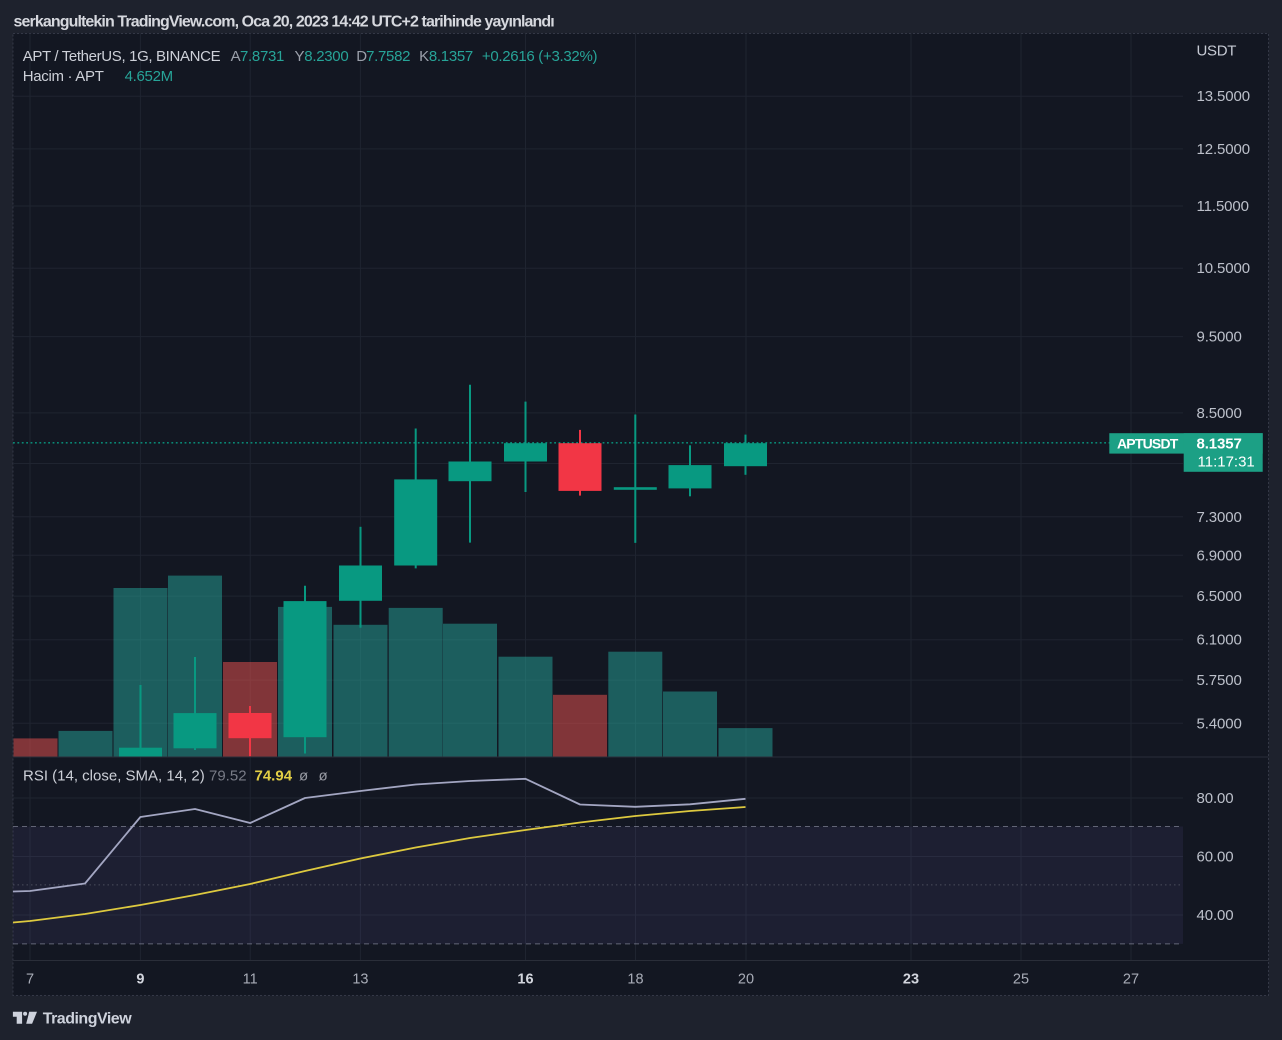  I want to click on svg-text: 9, so click(140, 980).